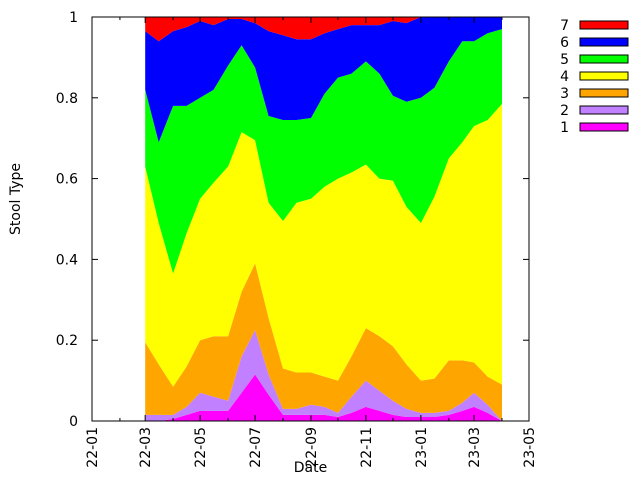 The height and width of the screenshot is (480, 640). I want to click on x-axis-label: Date, so click(310, 468).